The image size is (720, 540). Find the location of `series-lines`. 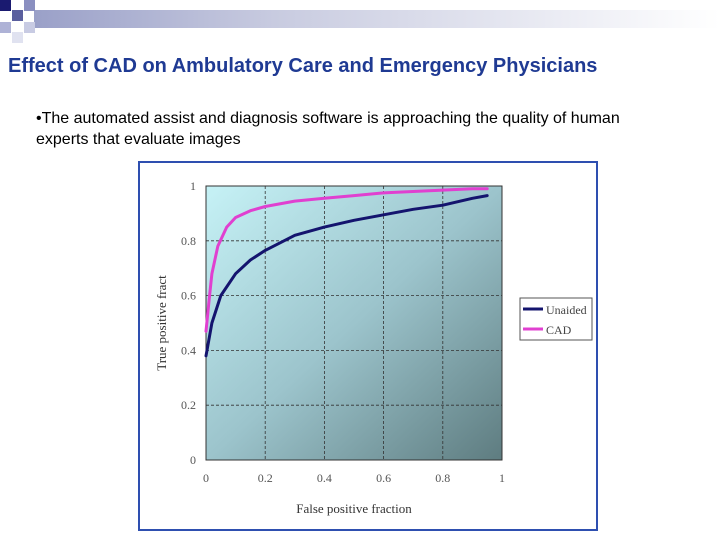

series-lines is located at coordinates (346, 272).